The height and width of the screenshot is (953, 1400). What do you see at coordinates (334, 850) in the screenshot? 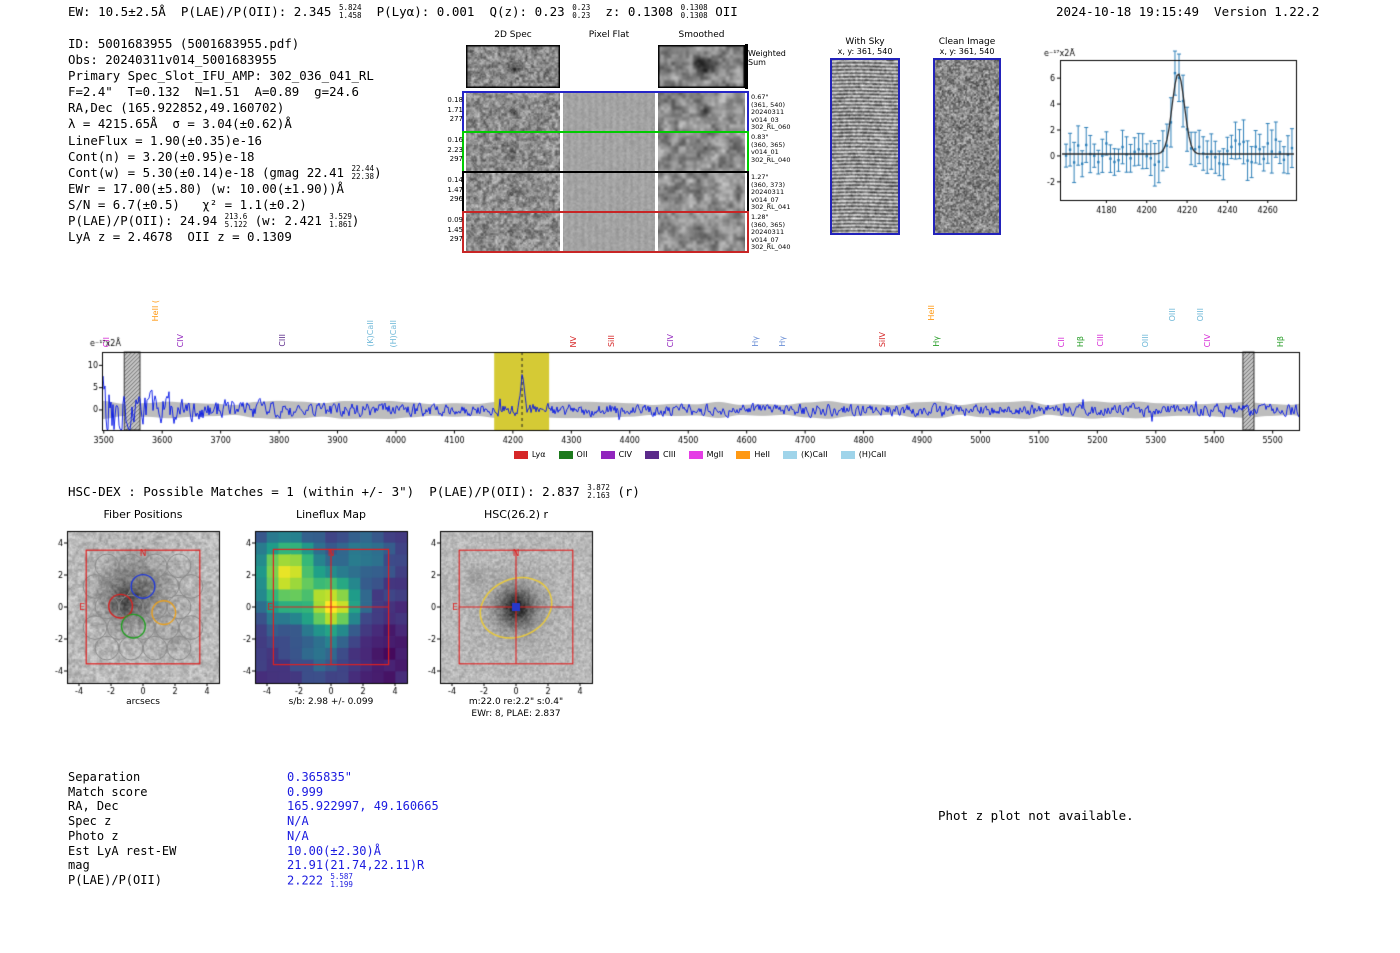
I see `match-value: 10.00(±2.30)Å` at bounding box center [334, 850].